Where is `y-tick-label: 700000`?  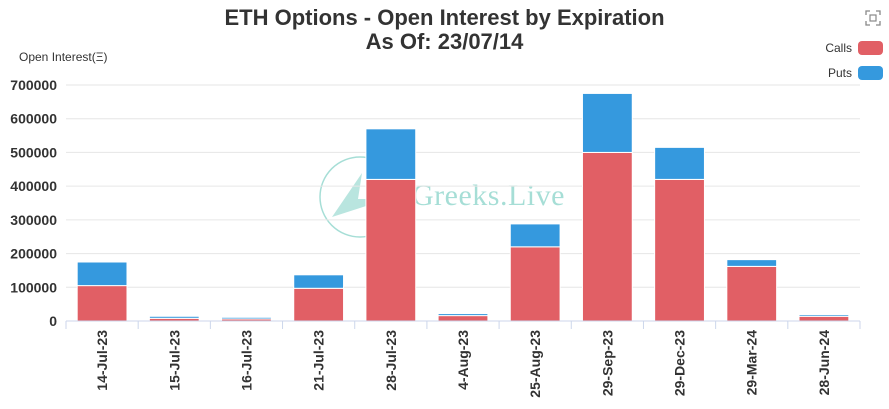
y-tick-label: 700000 is located at coordinates (33, 85).